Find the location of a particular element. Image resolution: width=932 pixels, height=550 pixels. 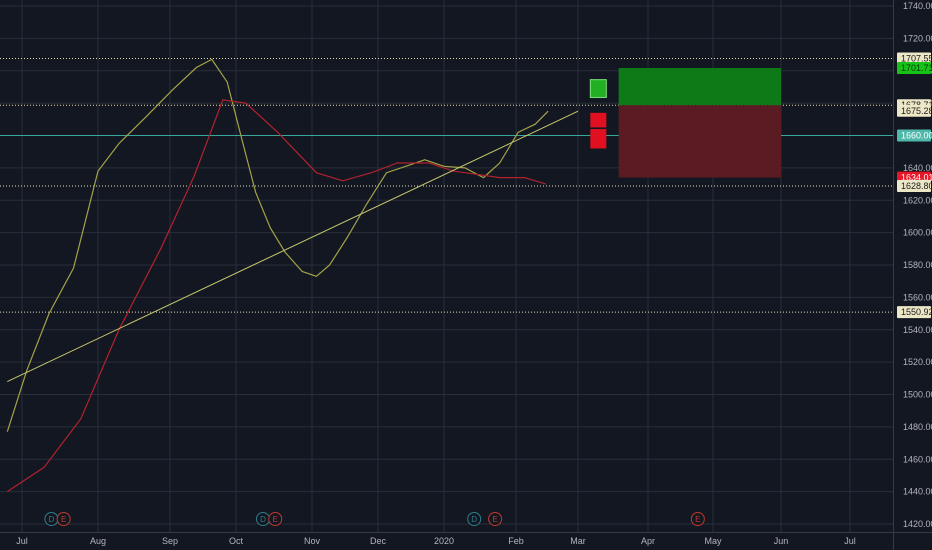

y-tick-label: 1580.00 is located at coordinates (917, 265).